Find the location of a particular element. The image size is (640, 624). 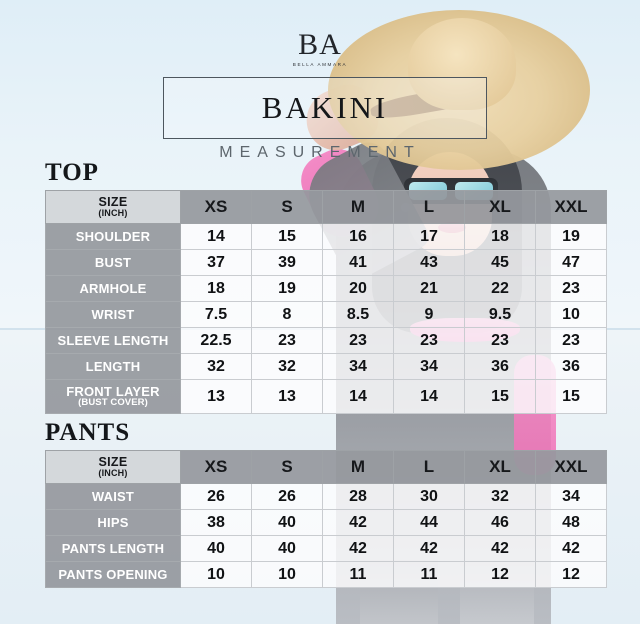

table-head-pants: SIZE (INCH) XS S M L XL XXL is located at coordinates (326, 467).